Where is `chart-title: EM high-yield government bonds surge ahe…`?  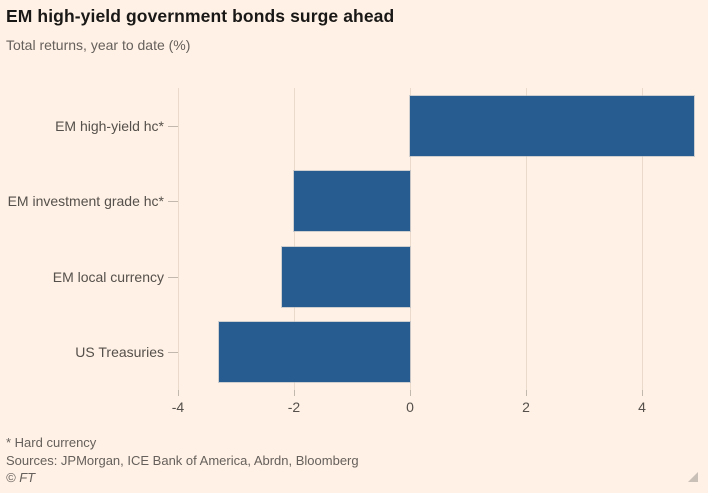
chart-title: EM high-yield government bonds surge ahe… is located at coordinates (200, 16).